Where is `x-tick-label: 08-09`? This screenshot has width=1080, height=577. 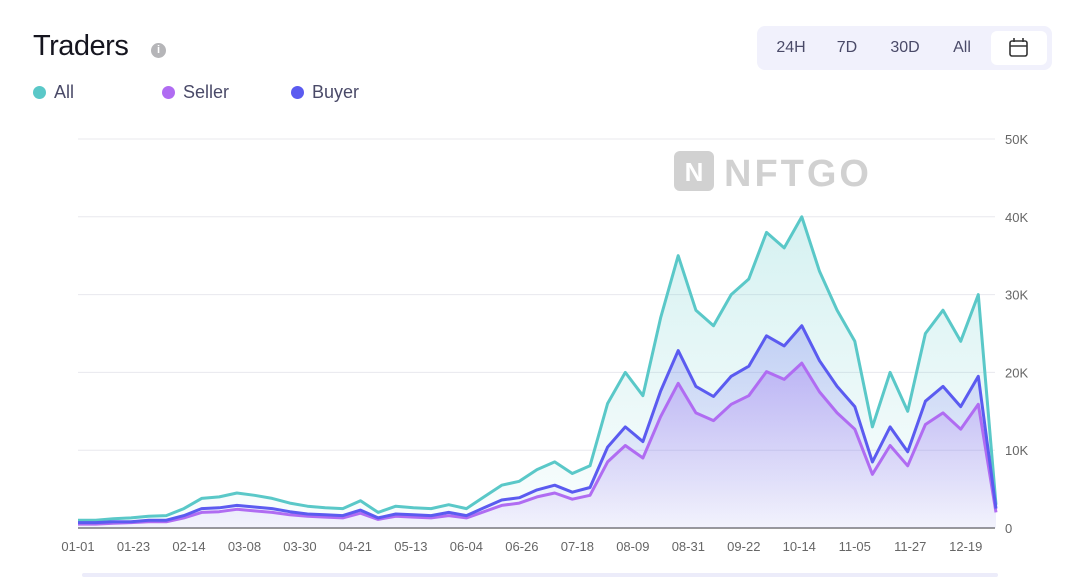 x-tick-label: 08-09 is located at coordinates (632, 546).